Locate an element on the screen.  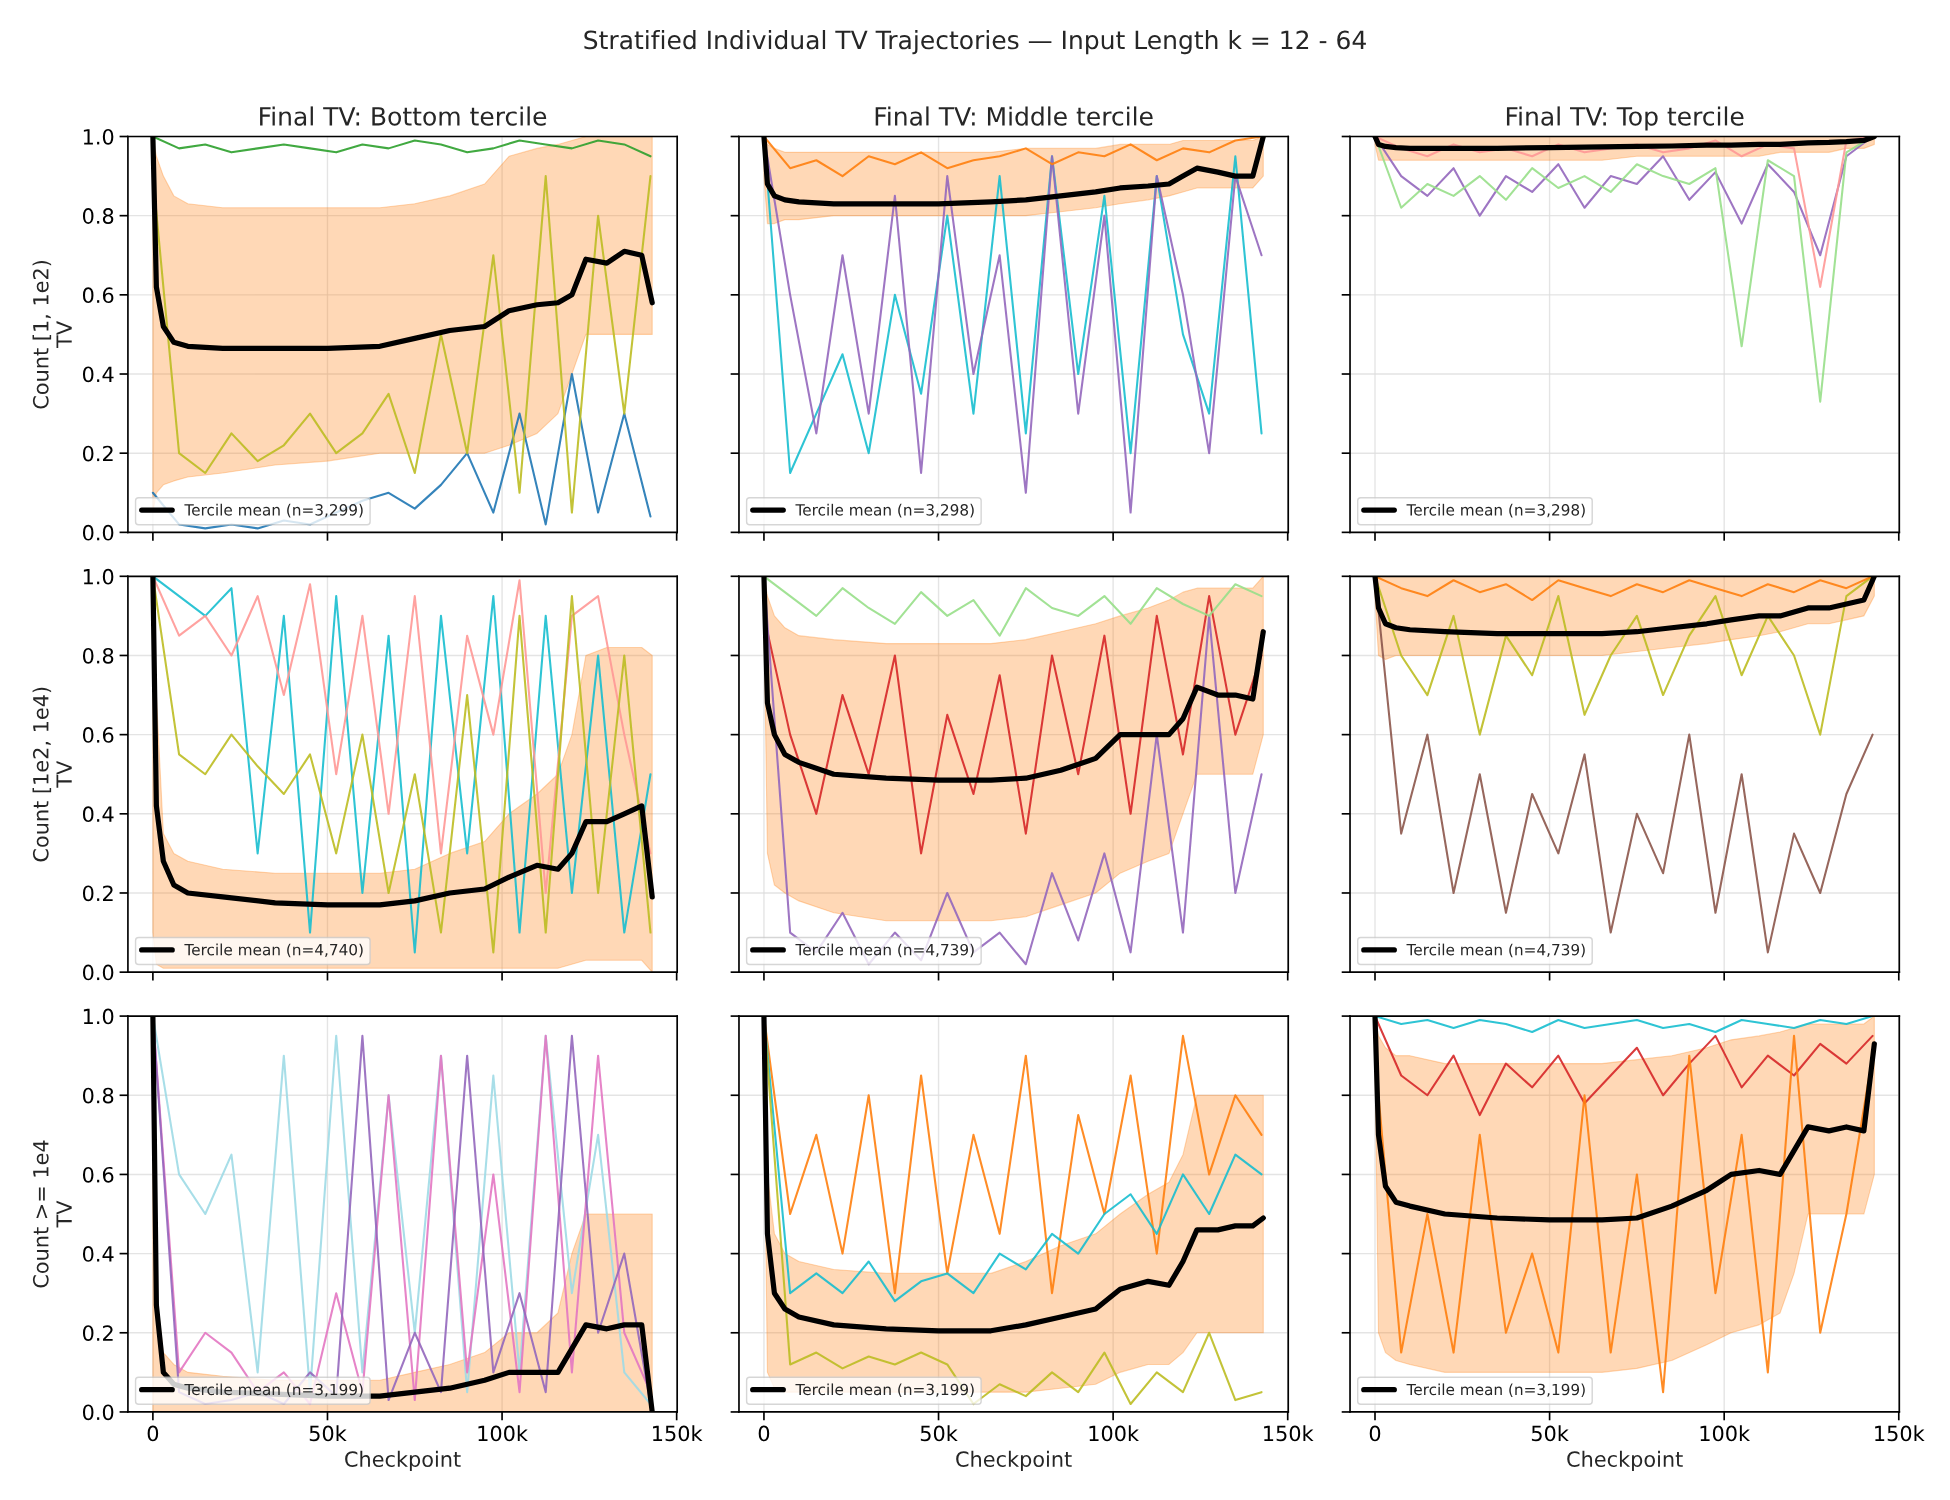
chart-title: Final TV: Bottom tercile is located at coordinates (403, 116).